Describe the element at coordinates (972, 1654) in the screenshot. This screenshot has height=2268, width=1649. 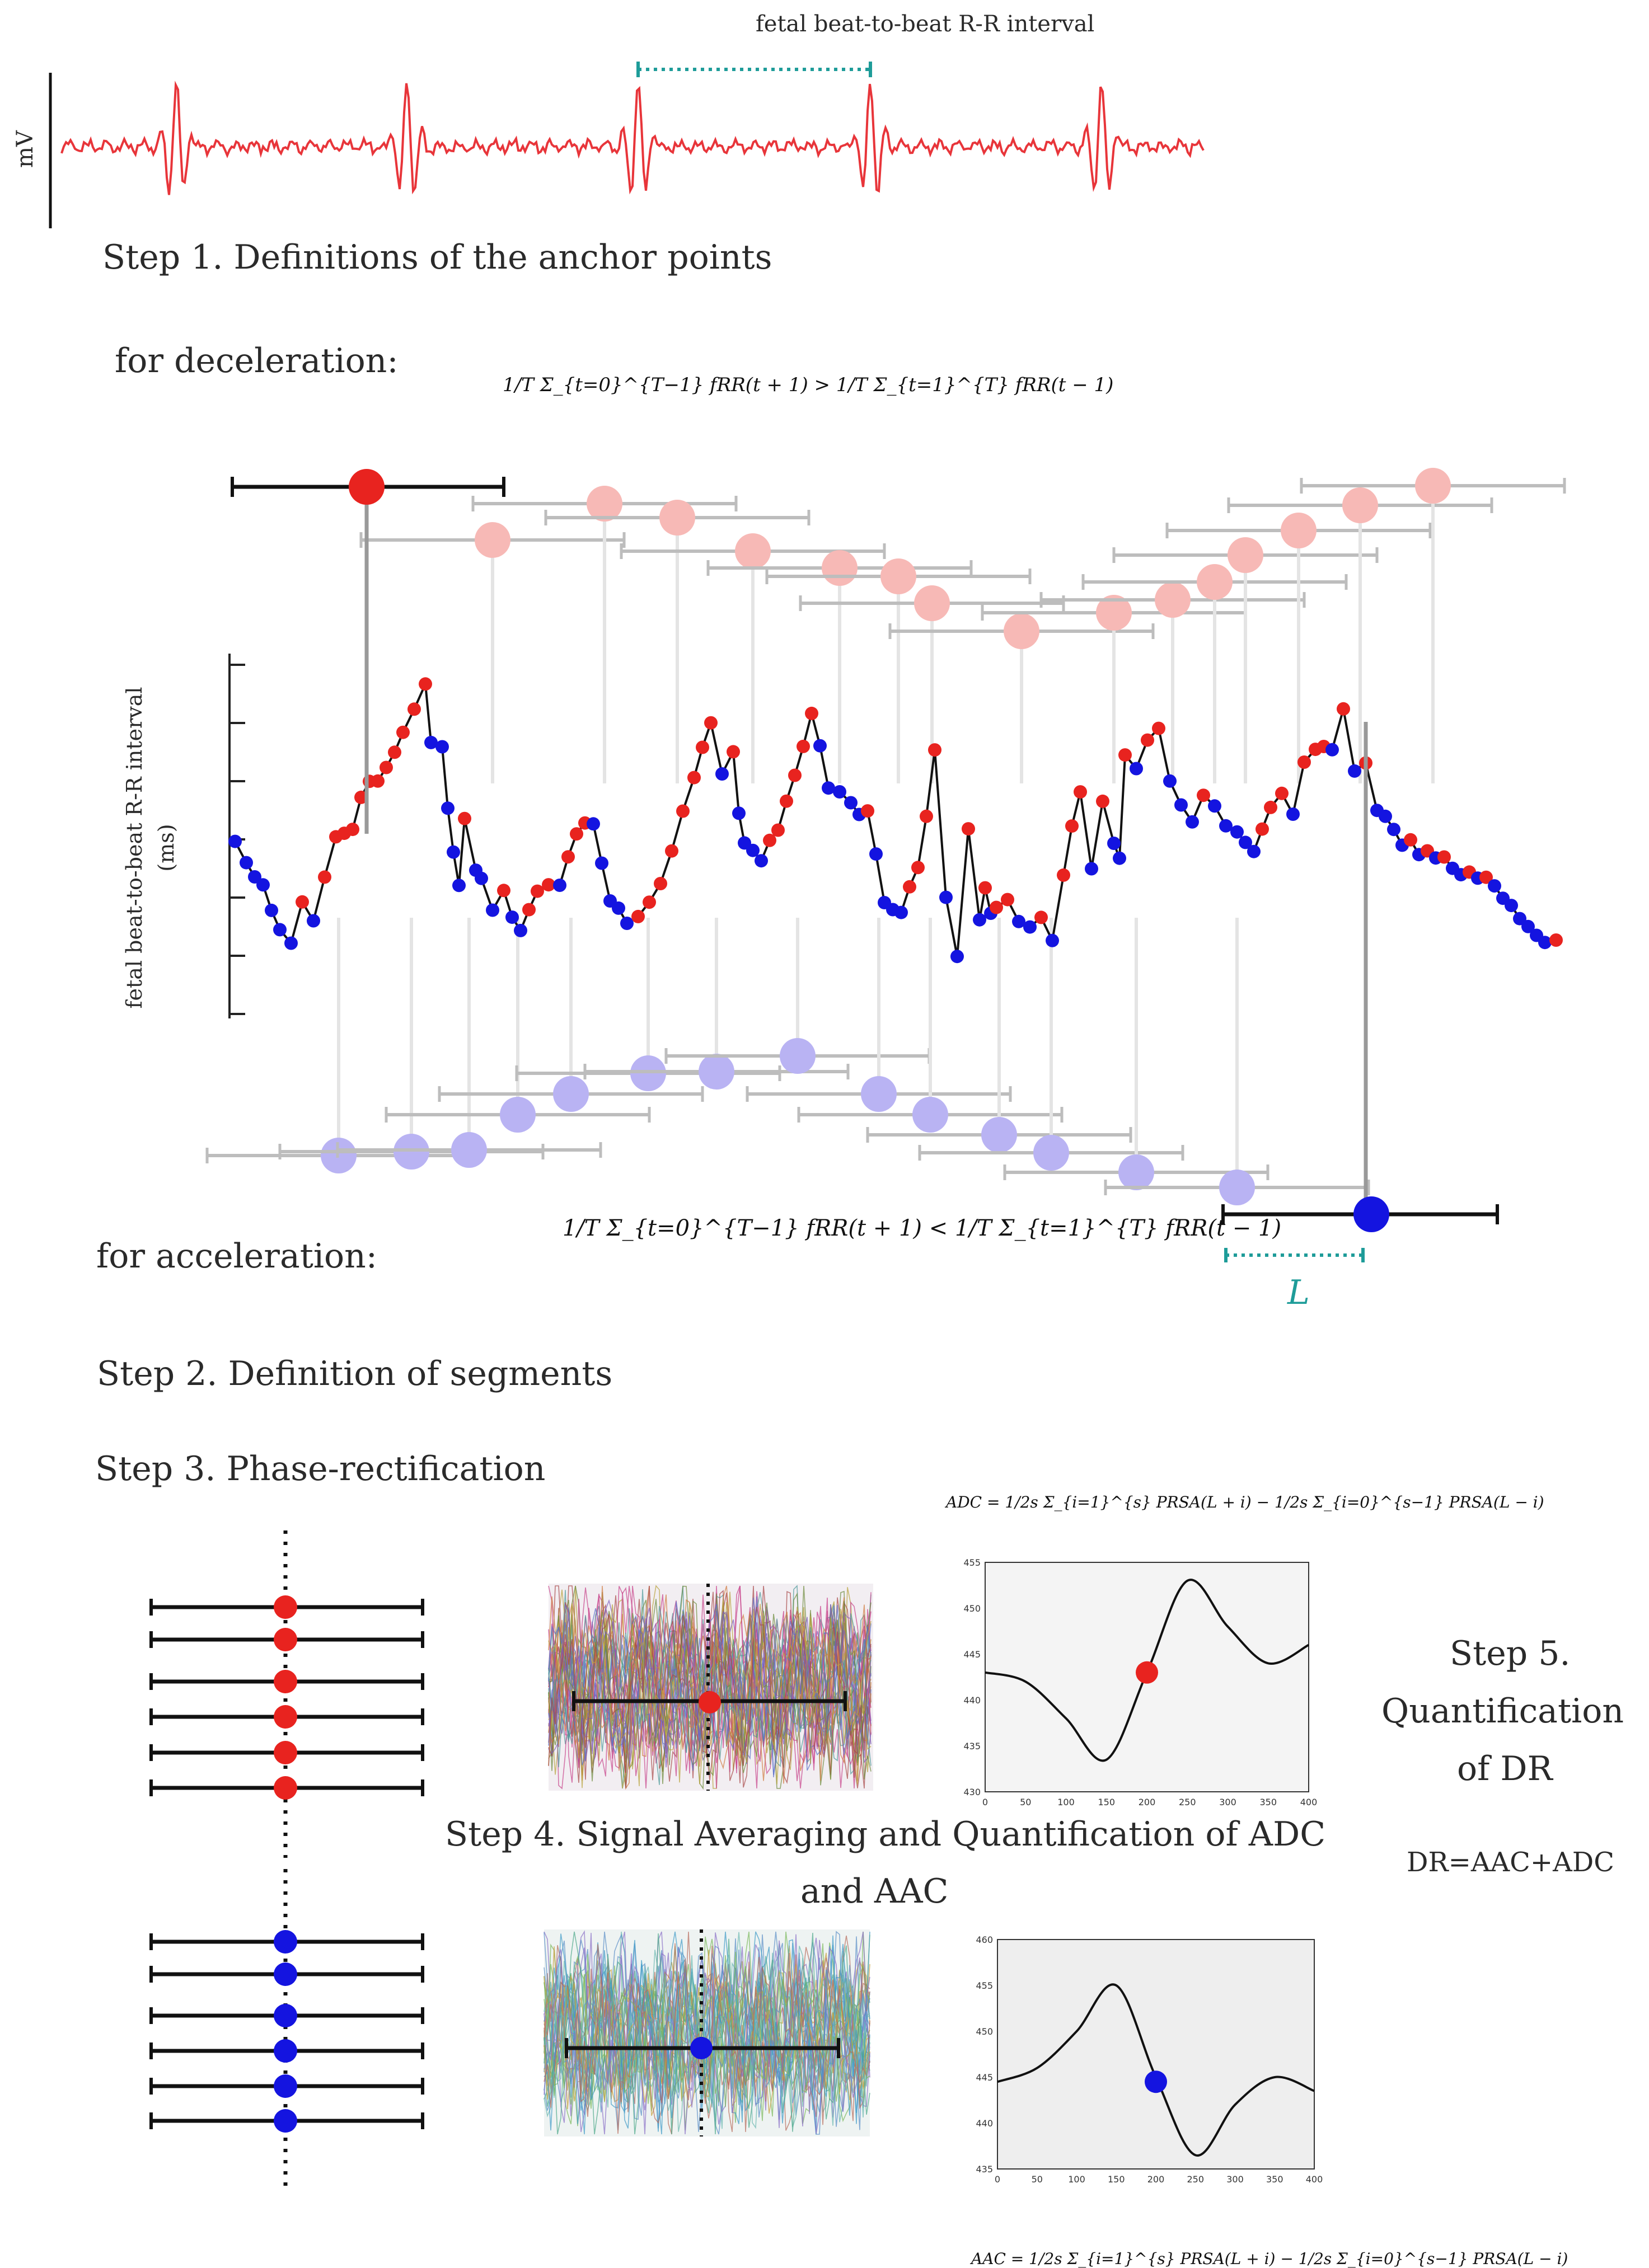
I see `prsa-y-tick: 445` at that location.